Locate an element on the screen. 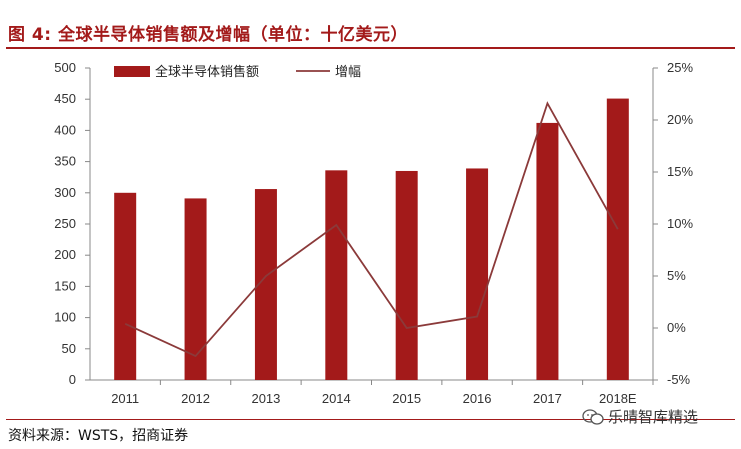 This screenshot has height=449, width=741. right-tick-label: 25% is located at coordinates (680, 67).